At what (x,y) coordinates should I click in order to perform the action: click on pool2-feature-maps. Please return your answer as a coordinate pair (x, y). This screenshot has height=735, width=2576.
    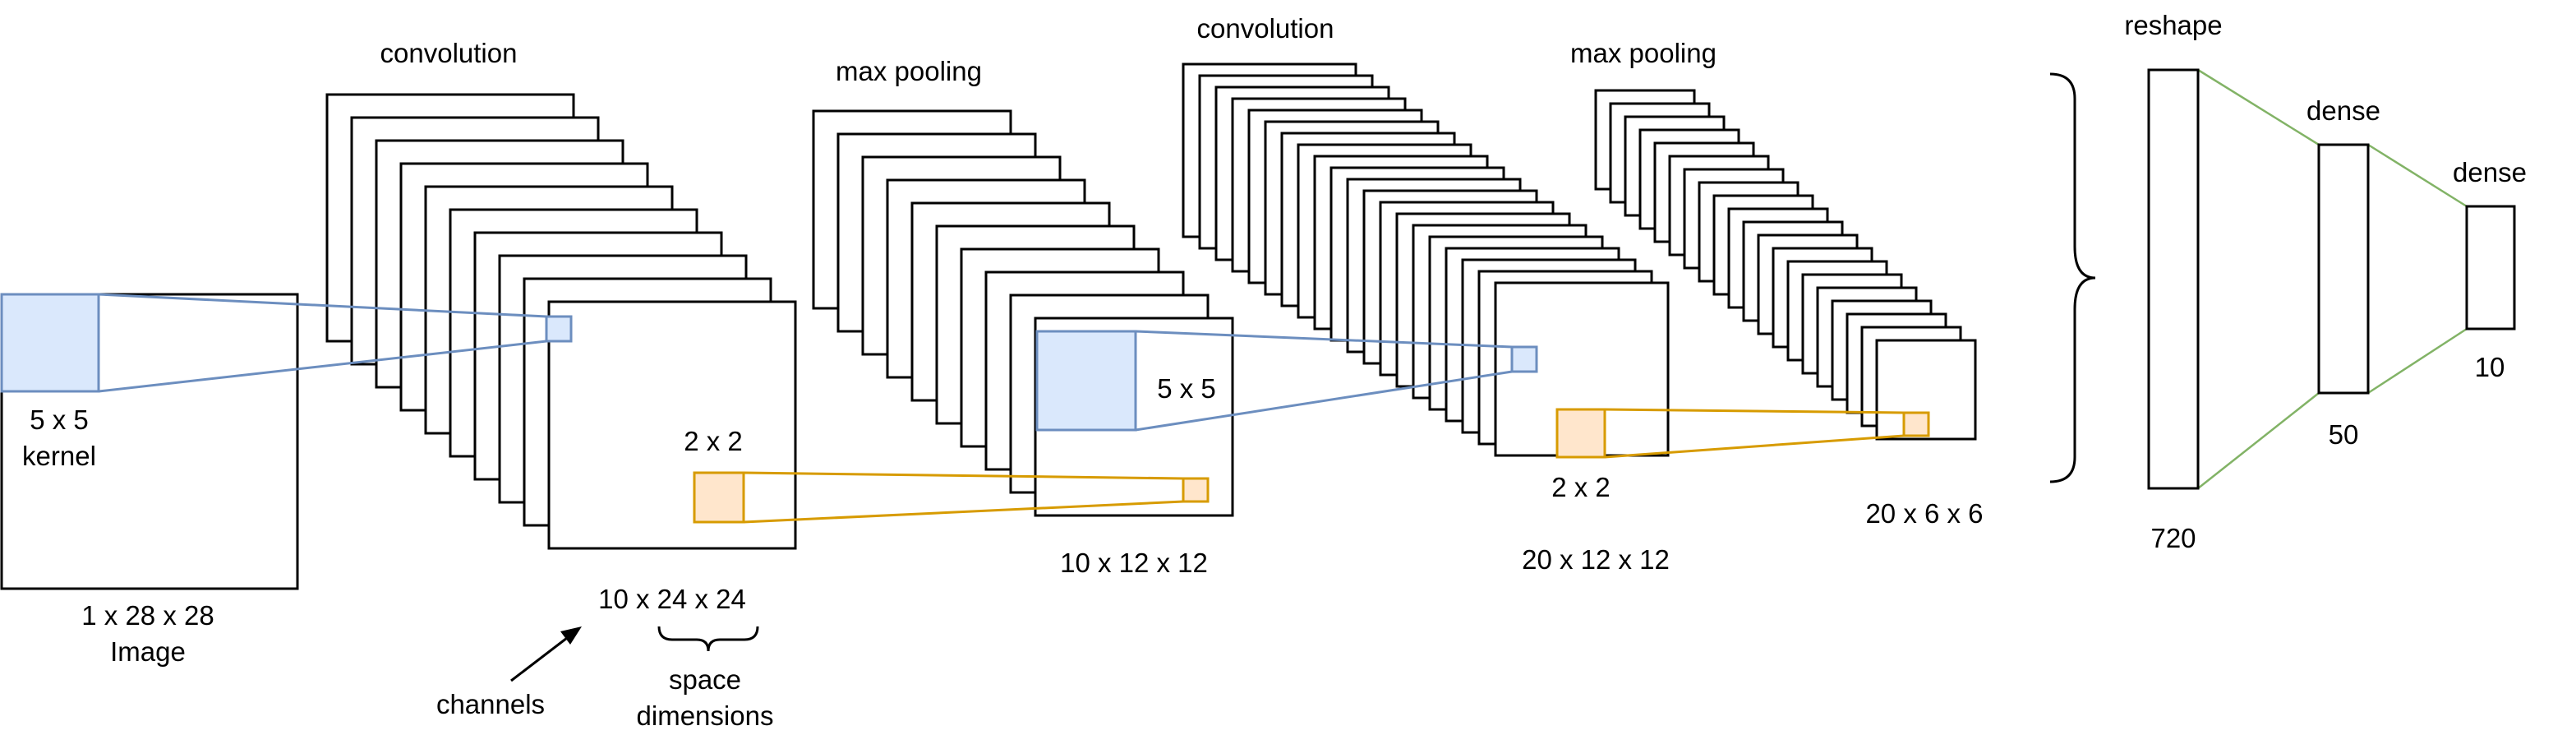
    Looking at the image, I should click on (1785, 265).